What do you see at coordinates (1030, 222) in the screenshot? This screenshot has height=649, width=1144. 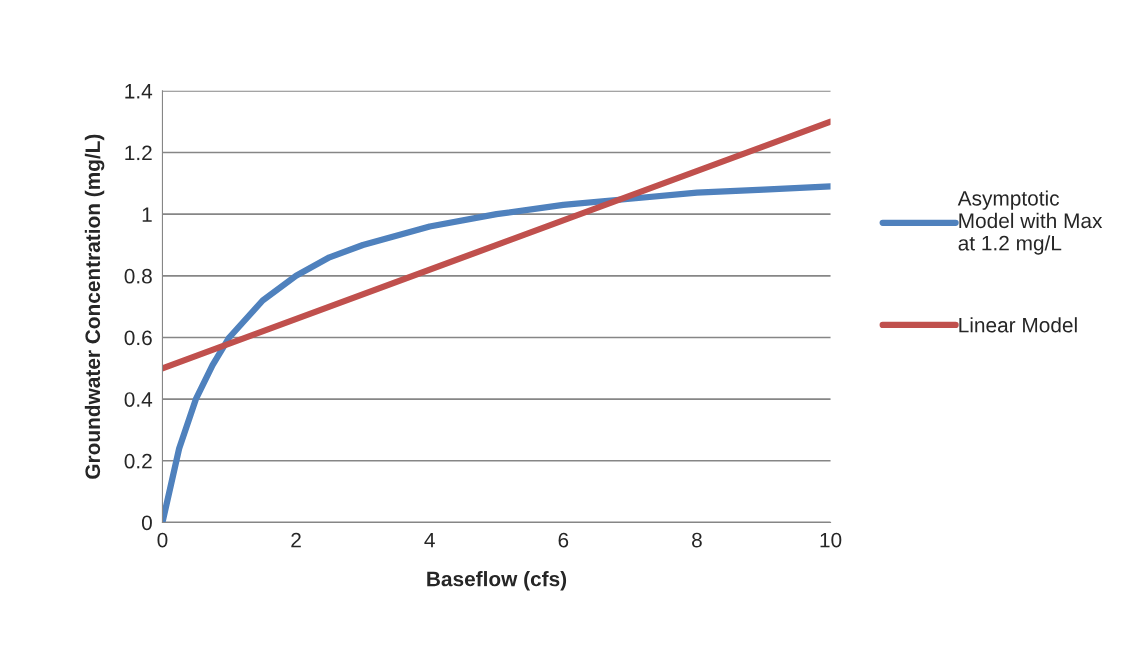 I see `legend-label: Asymptotic Model with Max at 1.2 mg/L` at bounding box center [1030, 222].